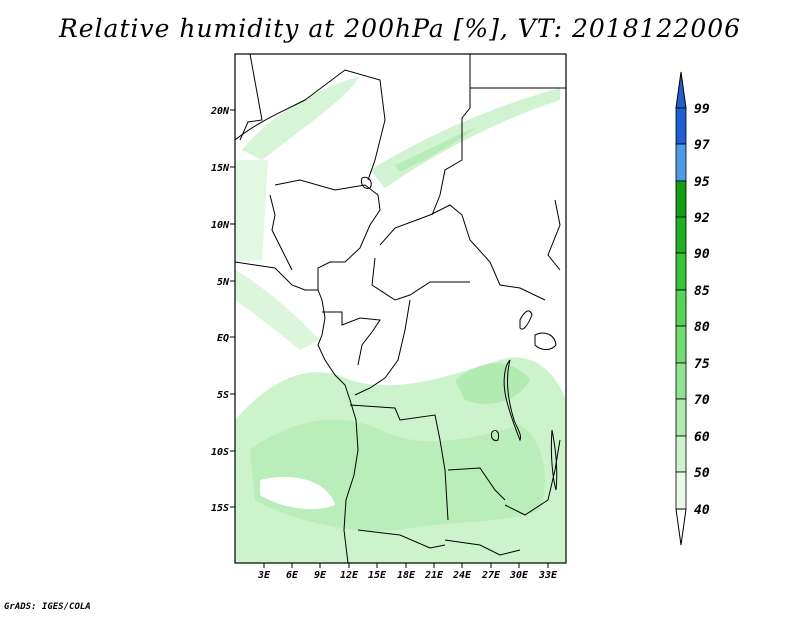  Describe the element at coordinates (297, 493) in the screenshot. I see `humidity-gap-south` at that location.